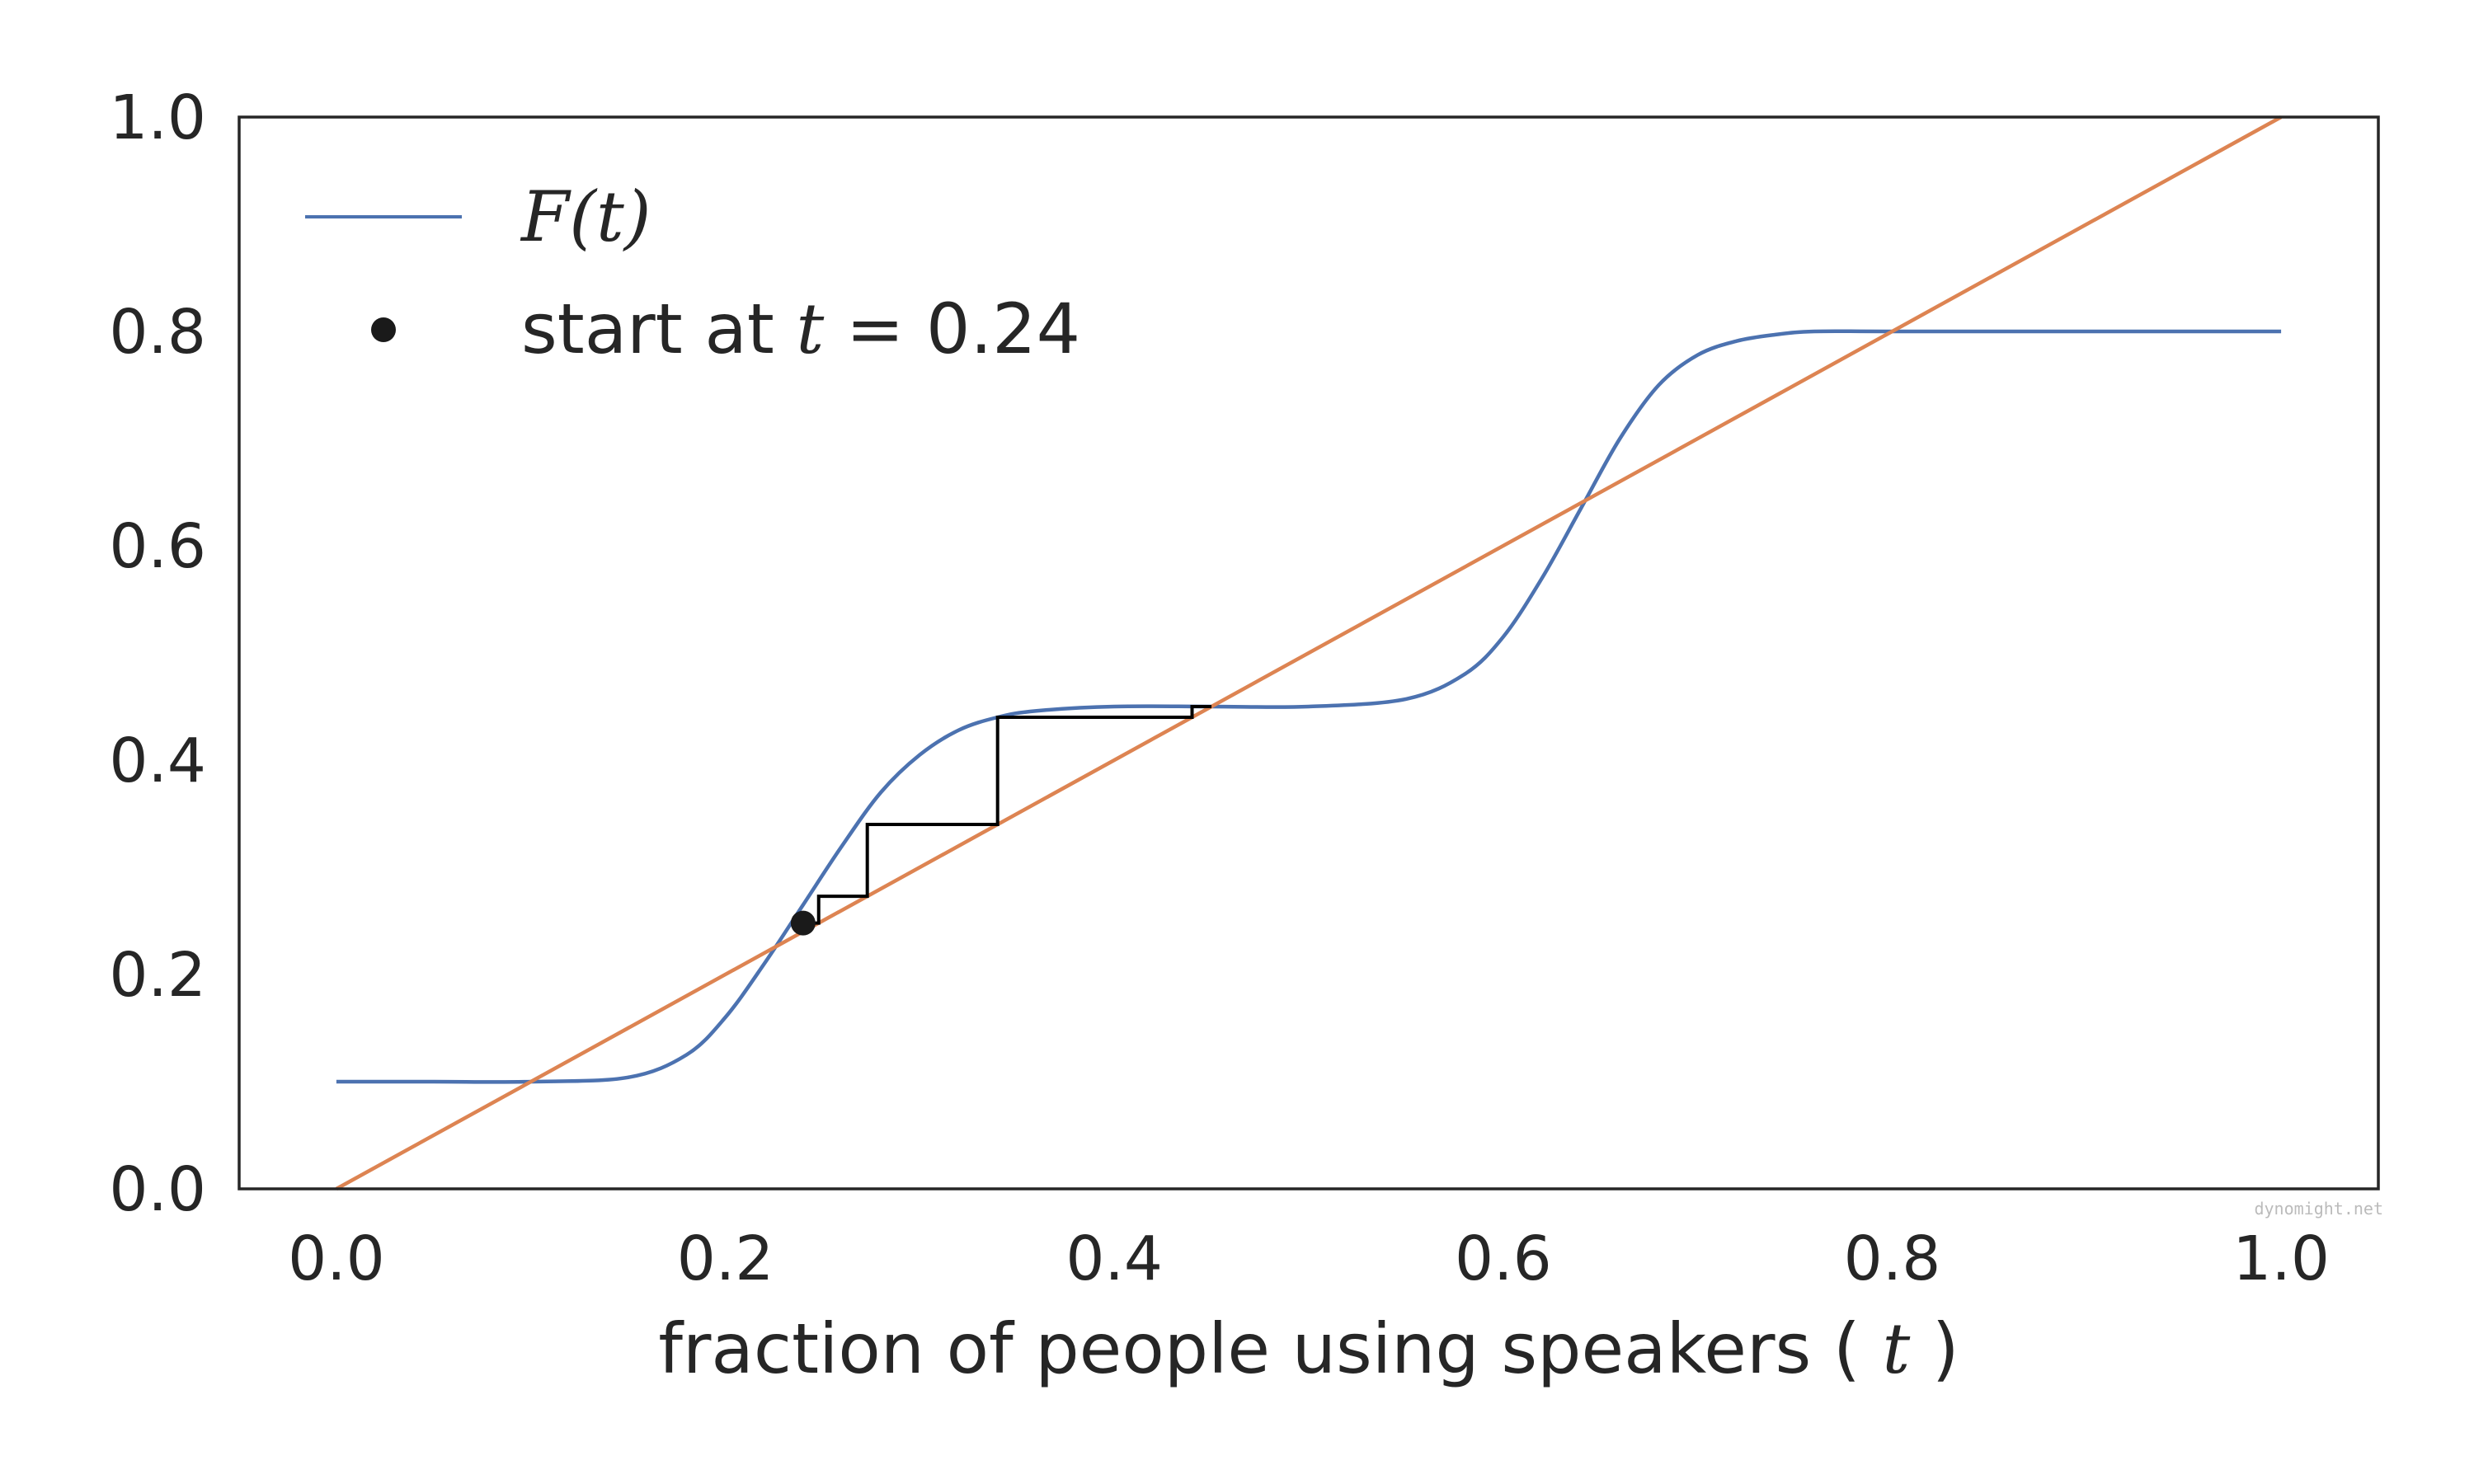 The image size is (2474, 1484). What do you see at coordinates (963, 329) in the screenshot?
I see `legend-label-start-suffix: = 0.24` at bounding box center [963, 329].